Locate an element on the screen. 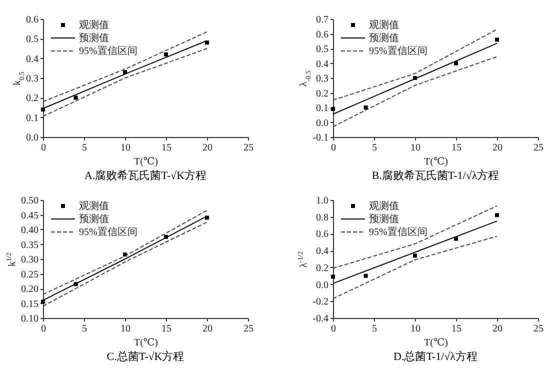 Image resolution: width=553 pixels, height=379 pixels. y-tick-label: 0.20 is located at coordinates (29, 289).